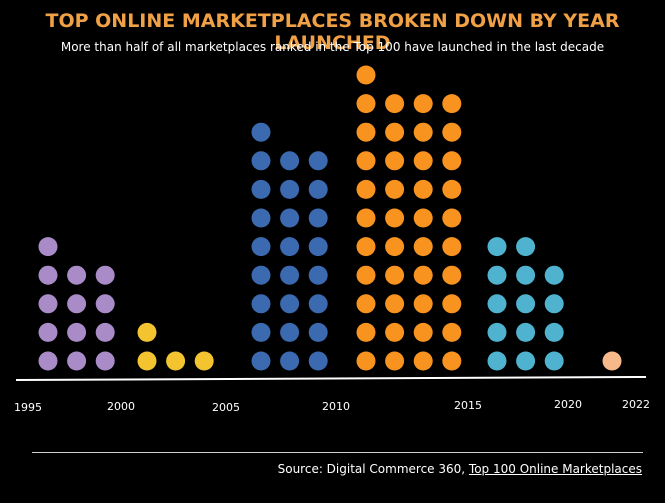 Image resolution: width=665 pixels, height=503 pixels. Describe the element at coordinates (337, 452) in the screenshot. I see `footer-divider` at that location.